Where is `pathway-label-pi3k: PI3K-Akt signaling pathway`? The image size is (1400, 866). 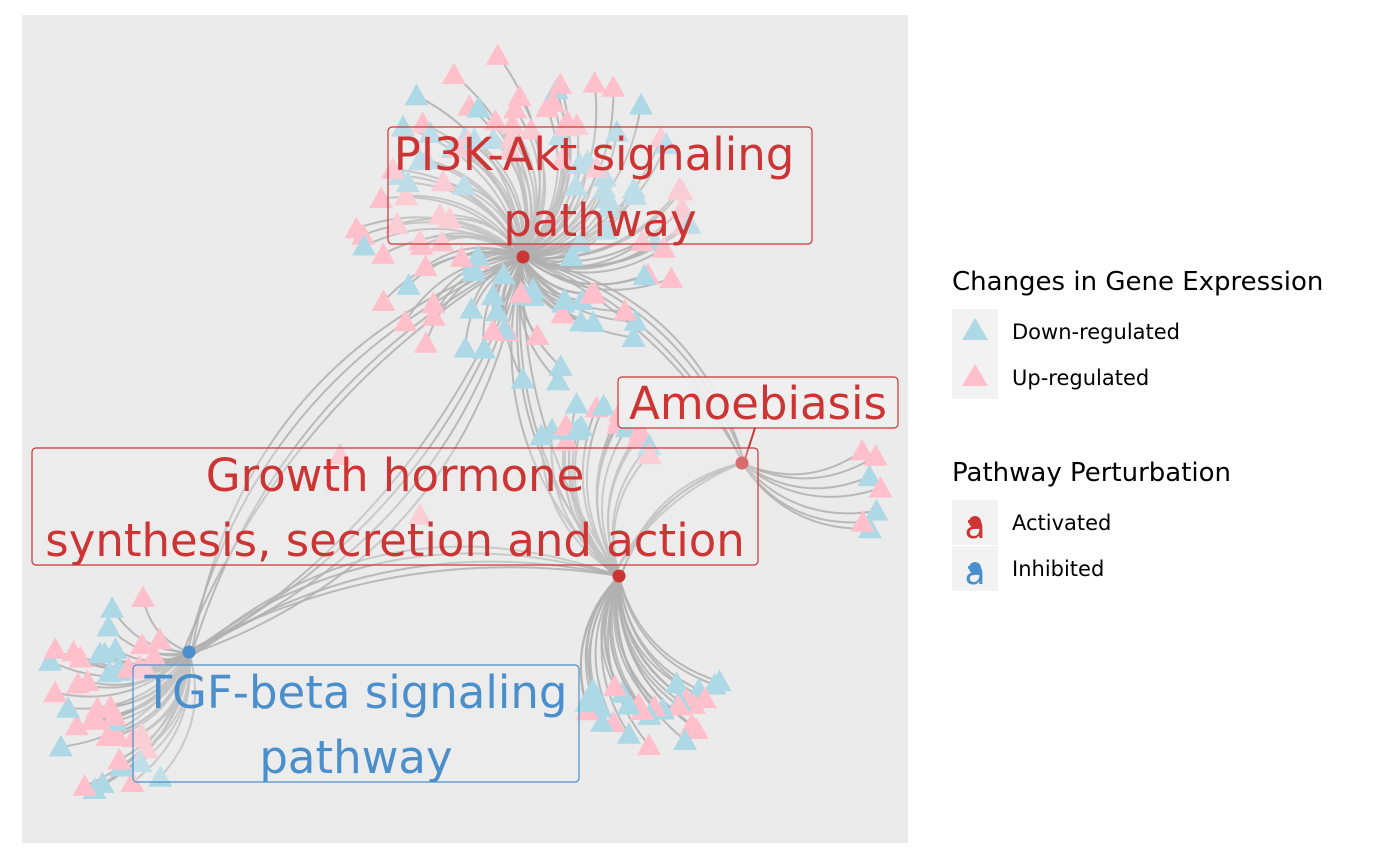 pathway-label-pi3k: PI3K-Akt signaling pathway is located at coordinates (600, 186).